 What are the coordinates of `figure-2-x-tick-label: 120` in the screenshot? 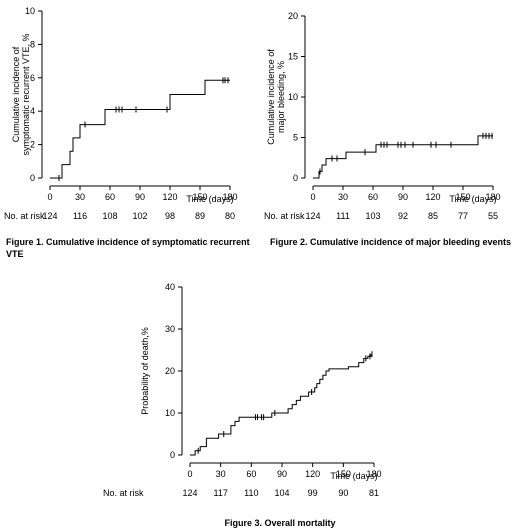 It's located at (432, 197).